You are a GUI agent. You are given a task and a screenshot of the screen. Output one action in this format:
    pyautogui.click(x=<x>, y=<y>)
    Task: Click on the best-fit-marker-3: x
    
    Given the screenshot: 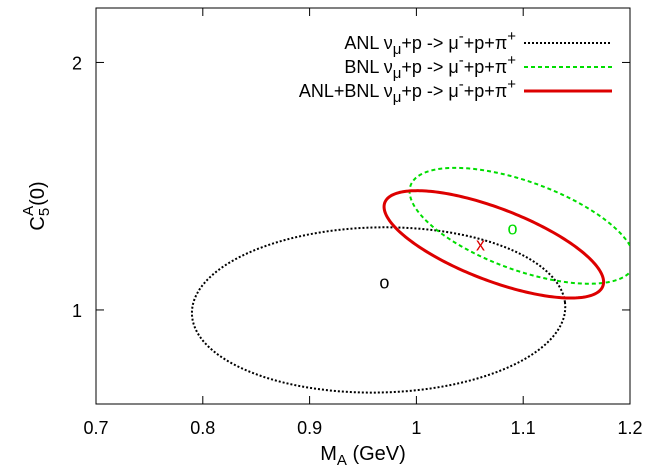 What is the action you would take?
    pyautogui.click(x=480, y=244)
    